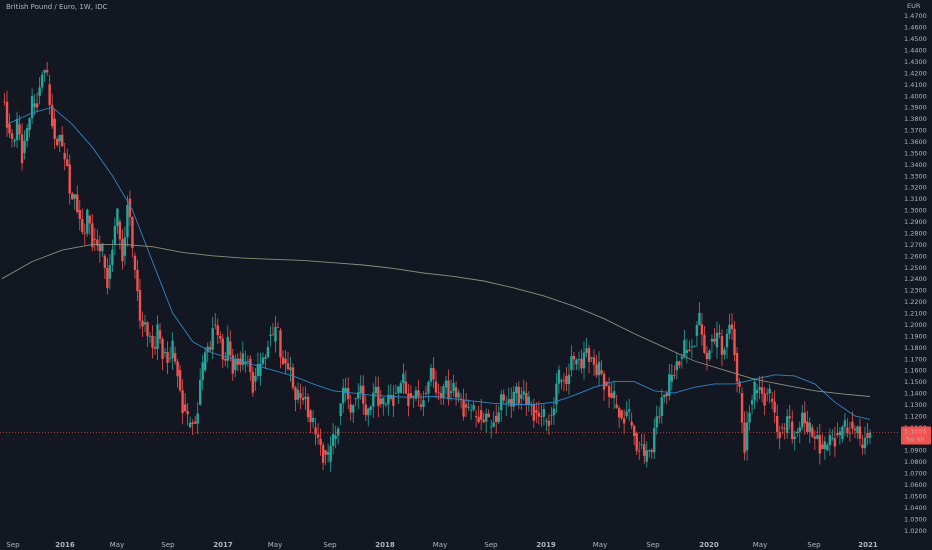  What do you see at coordinates (915, 245) in the screenshot?
I see `y-tick-label: 1.2700` at bounding box center [915, 245].